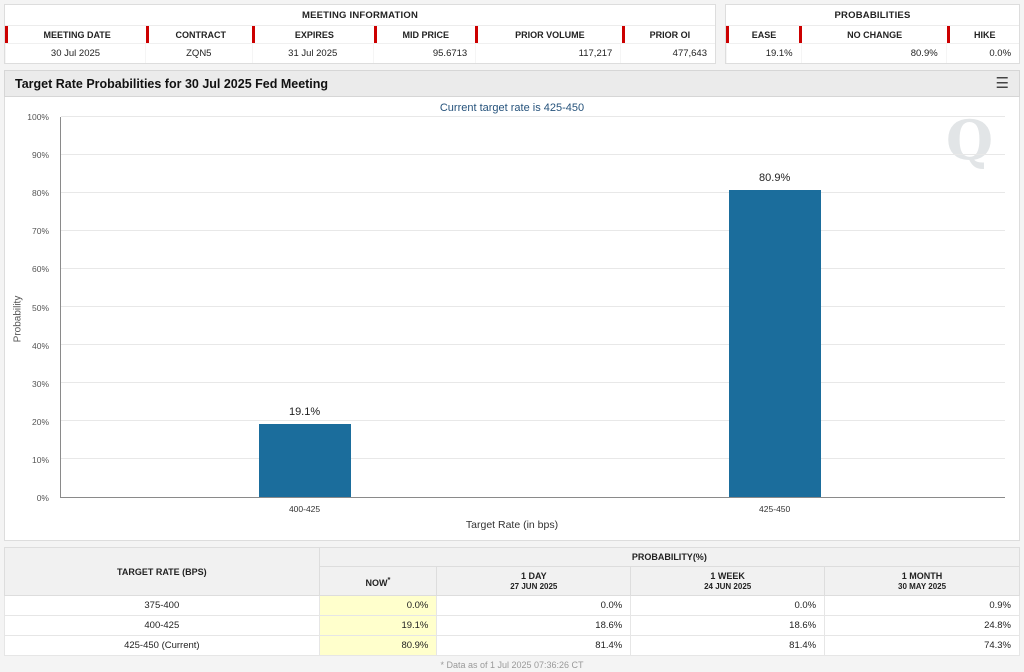 The height and width of the screenshot is (672, 1024). Describe the element at coordinates (312, 34) in the screenshot. I see `header-expires: EXPIRES` at that location.